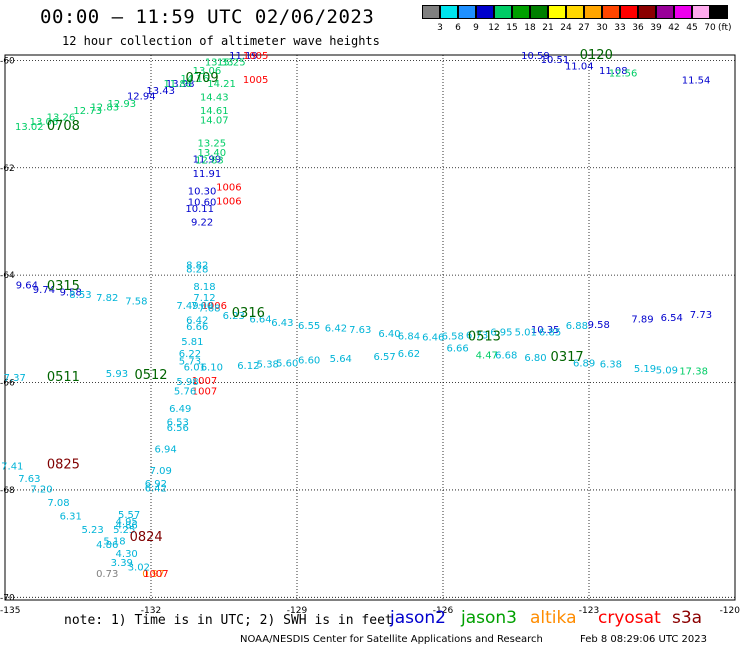 The image size is (740, 650). I want to click on wave-height-label: 6.66, so click(457, 348).